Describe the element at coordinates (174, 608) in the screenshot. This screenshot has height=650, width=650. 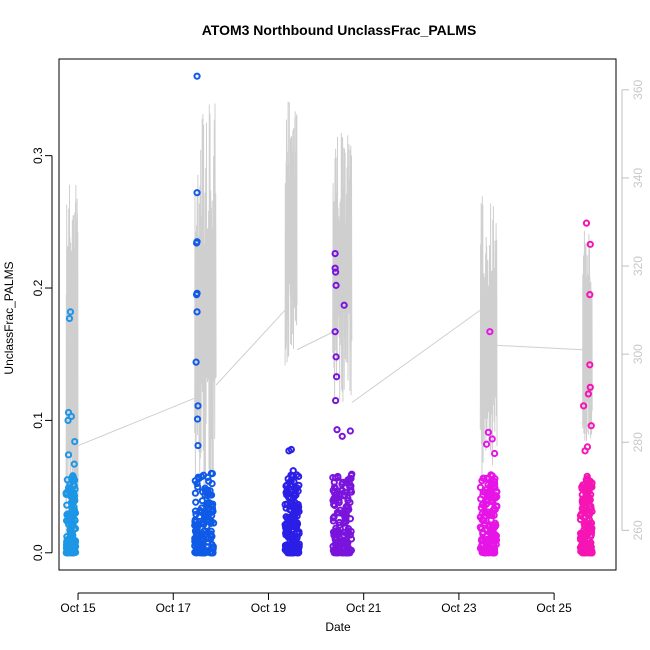
I see `x-tick-label: Oct 17` at that location.